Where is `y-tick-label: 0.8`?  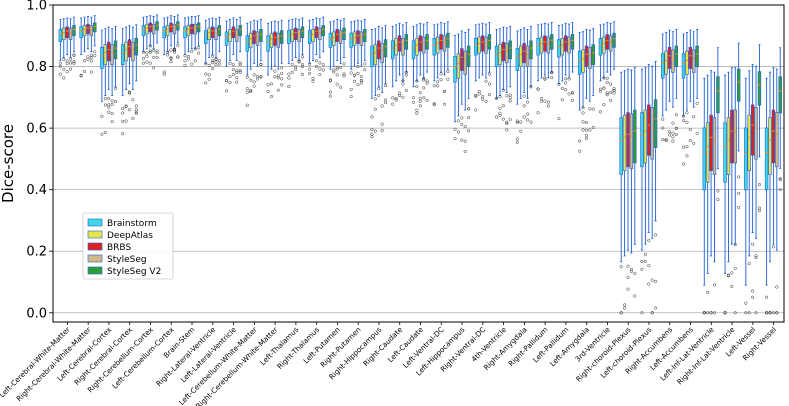
y-tick-label: 0.8 is located at coordinates (36, 67).